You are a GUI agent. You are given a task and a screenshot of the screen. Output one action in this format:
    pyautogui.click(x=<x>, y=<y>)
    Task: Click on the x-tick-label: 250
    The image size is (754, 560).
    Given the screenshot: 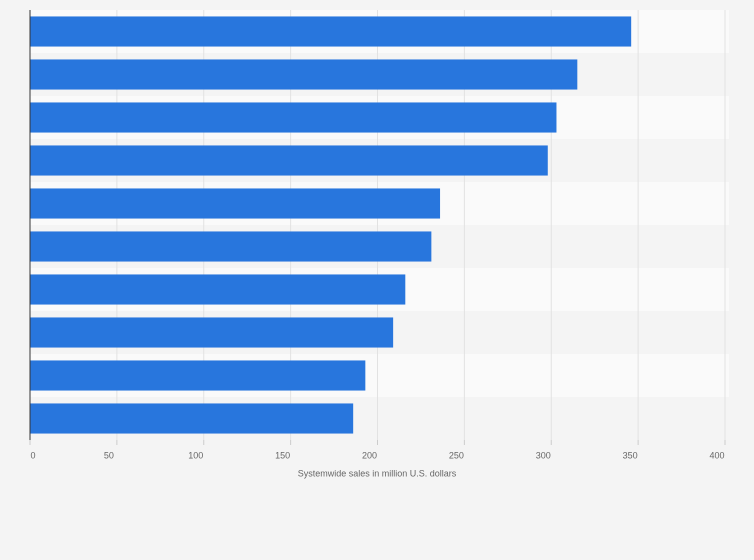 What is the action you would take?
    pyautogui.click(x=456, y=455)
    